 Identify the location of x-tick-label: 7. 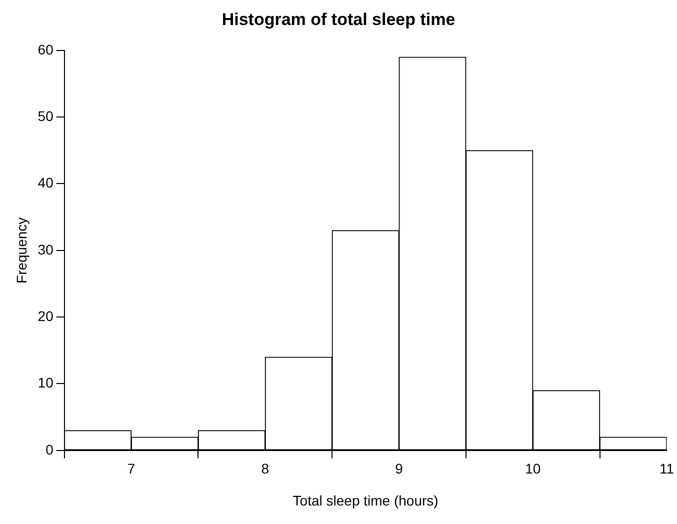
(131, 468).